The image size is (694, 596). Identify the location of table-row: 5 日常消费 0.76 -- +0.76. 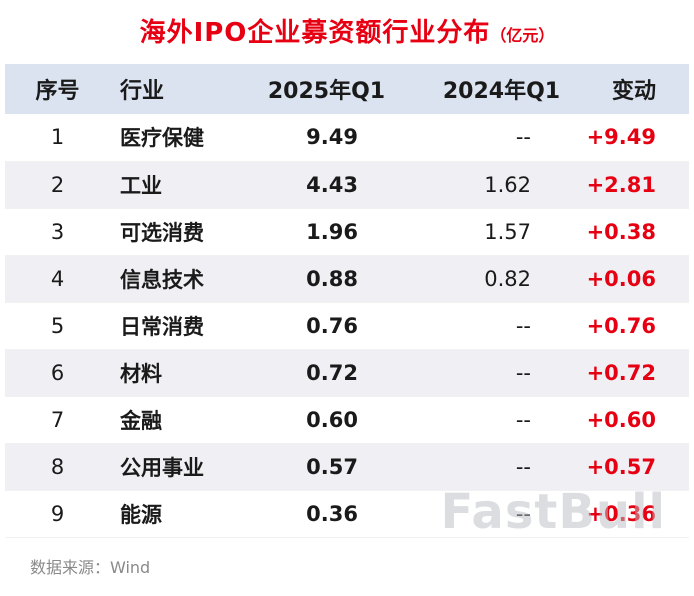
(347, 326).